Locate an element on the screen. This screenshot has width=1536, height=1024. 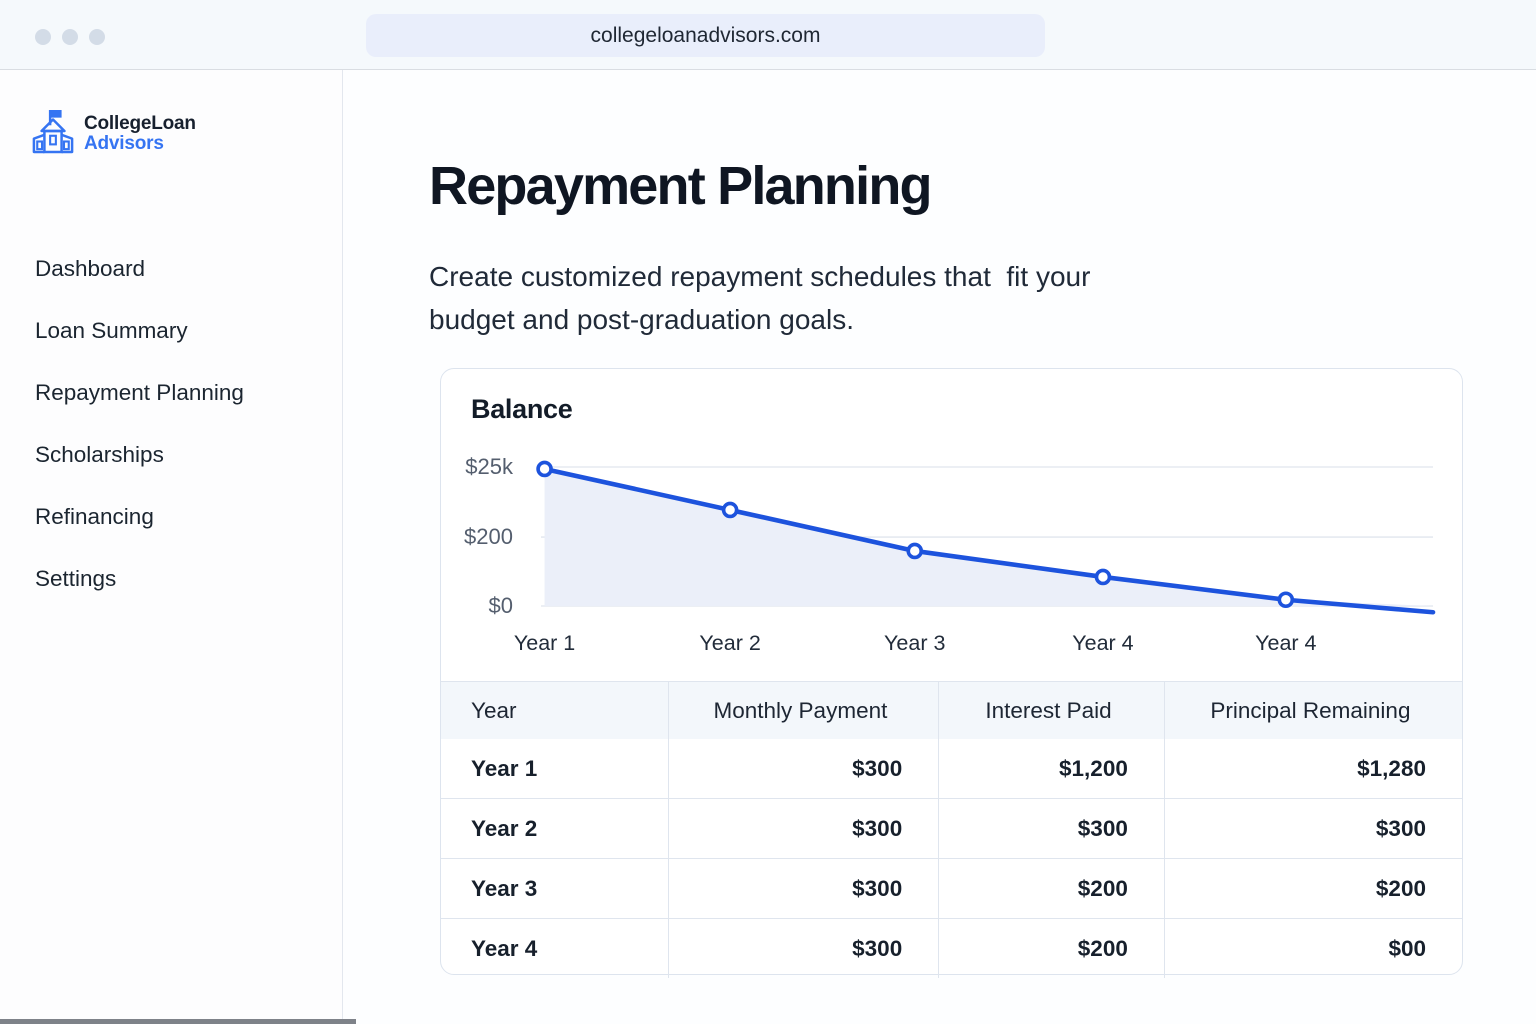
table-row: Year 2 $300 $300 $300 is located at coordinates (951, 828).